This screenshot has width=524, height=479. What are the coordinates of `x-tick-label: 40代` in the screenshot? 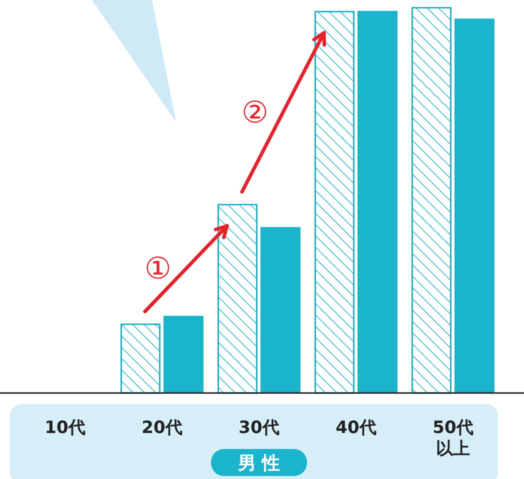 It's located at (356, 428).